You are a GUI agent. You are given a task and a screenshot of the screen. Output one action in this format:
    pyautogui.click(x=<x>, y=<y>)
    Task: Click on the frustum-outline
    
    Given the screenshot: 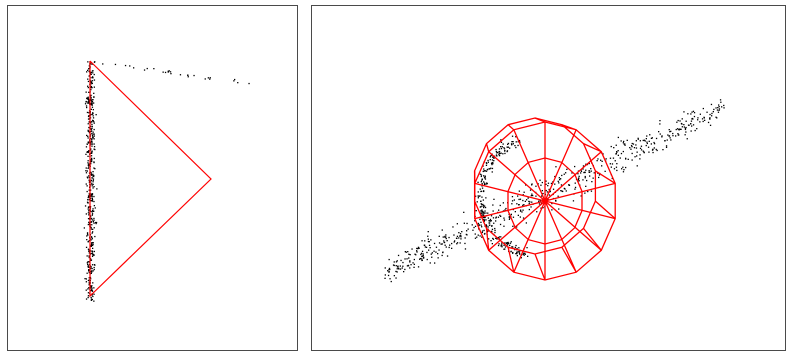 What is the action you would take?
    pyautogui.click(x=150, y=179)
    